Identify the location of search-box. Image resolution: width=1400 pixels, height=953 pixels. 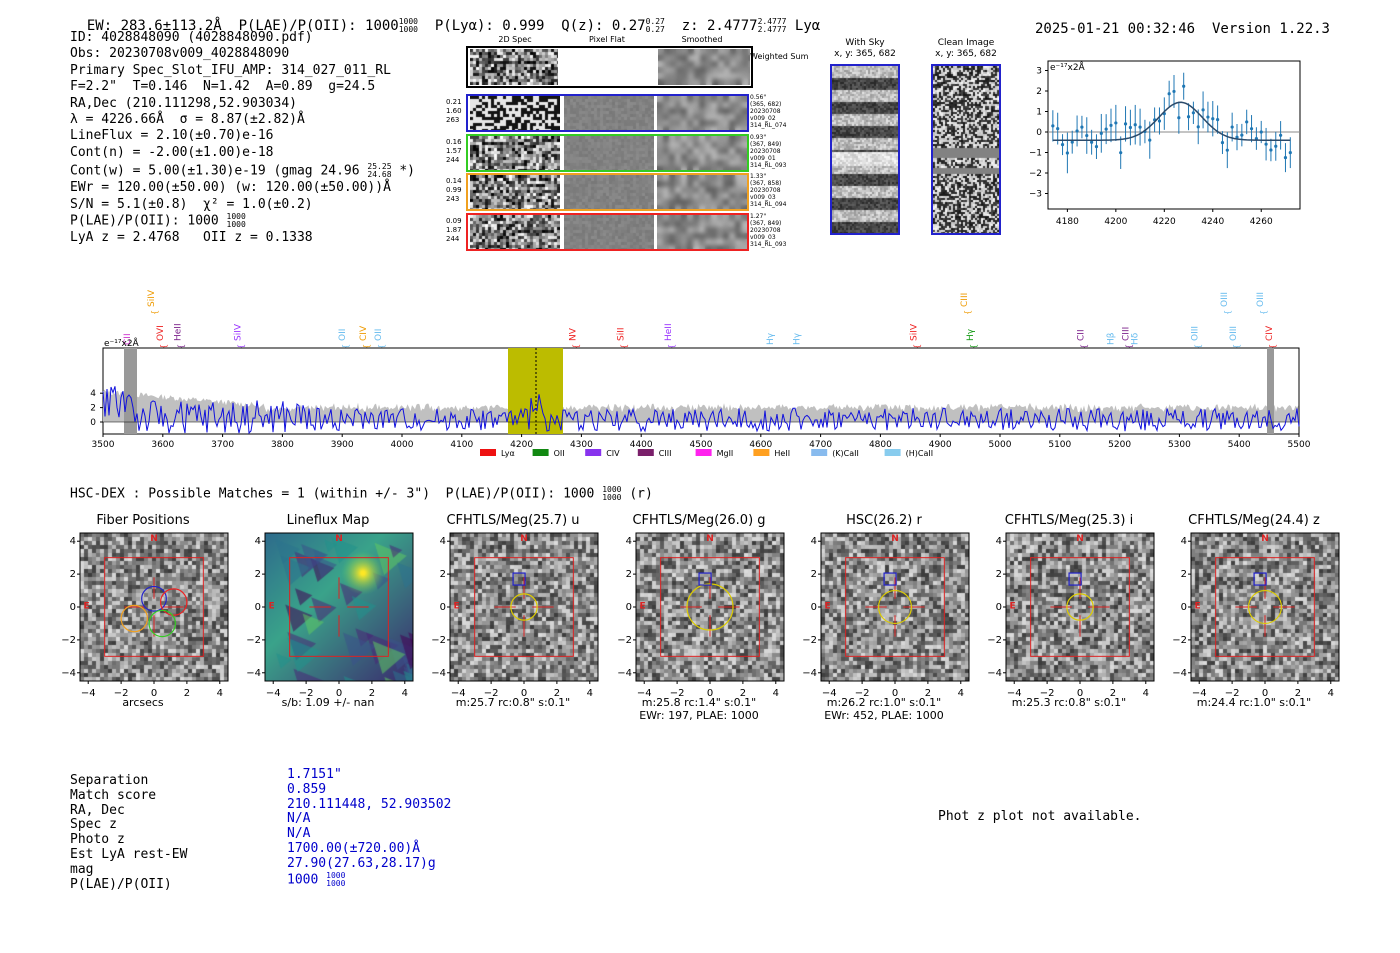
(524, 607).